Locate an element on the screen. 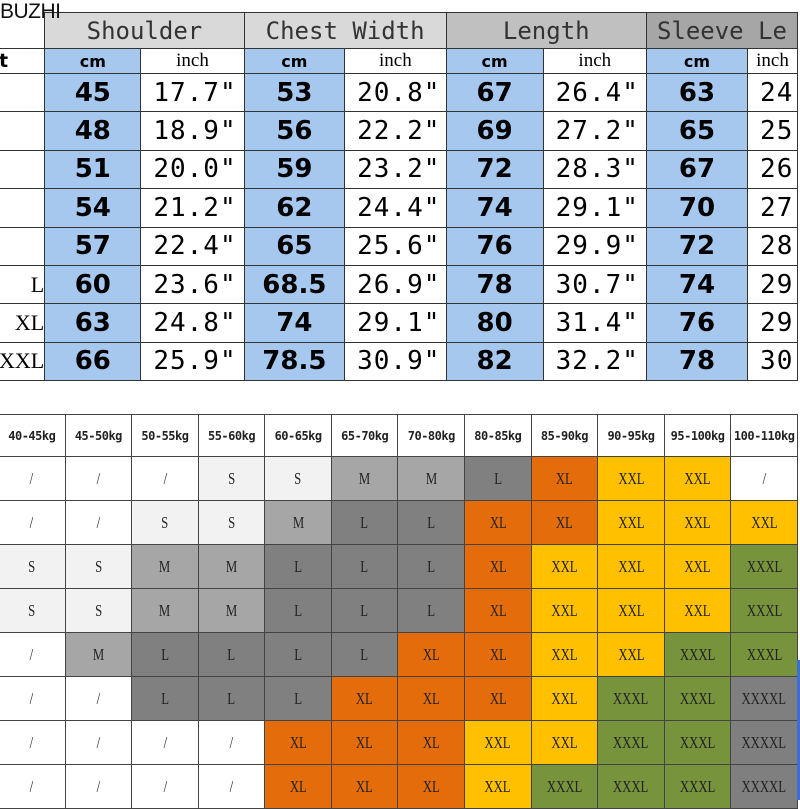 Image resolution: width=800 pixels, height=809 pixels. cm-value: 63 is located at coordinates (697, 92).